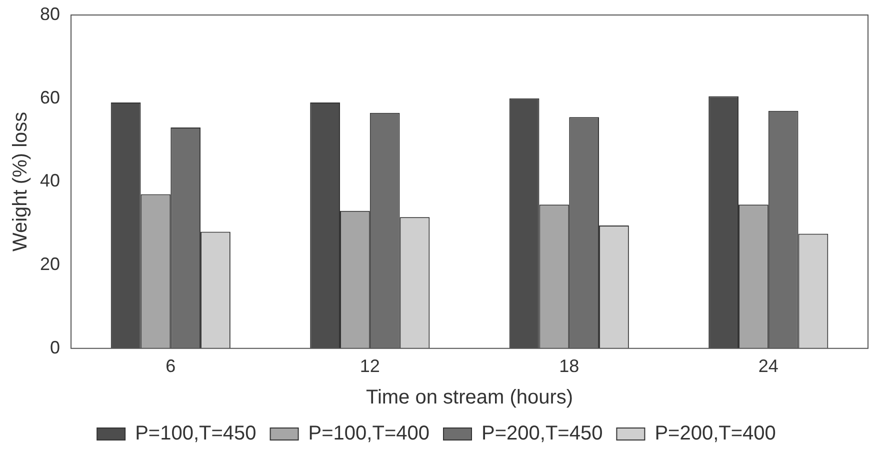 The height and width of the screenshot is (454, 888). I want to click on y-tick-label: 40, so click(50, 180).